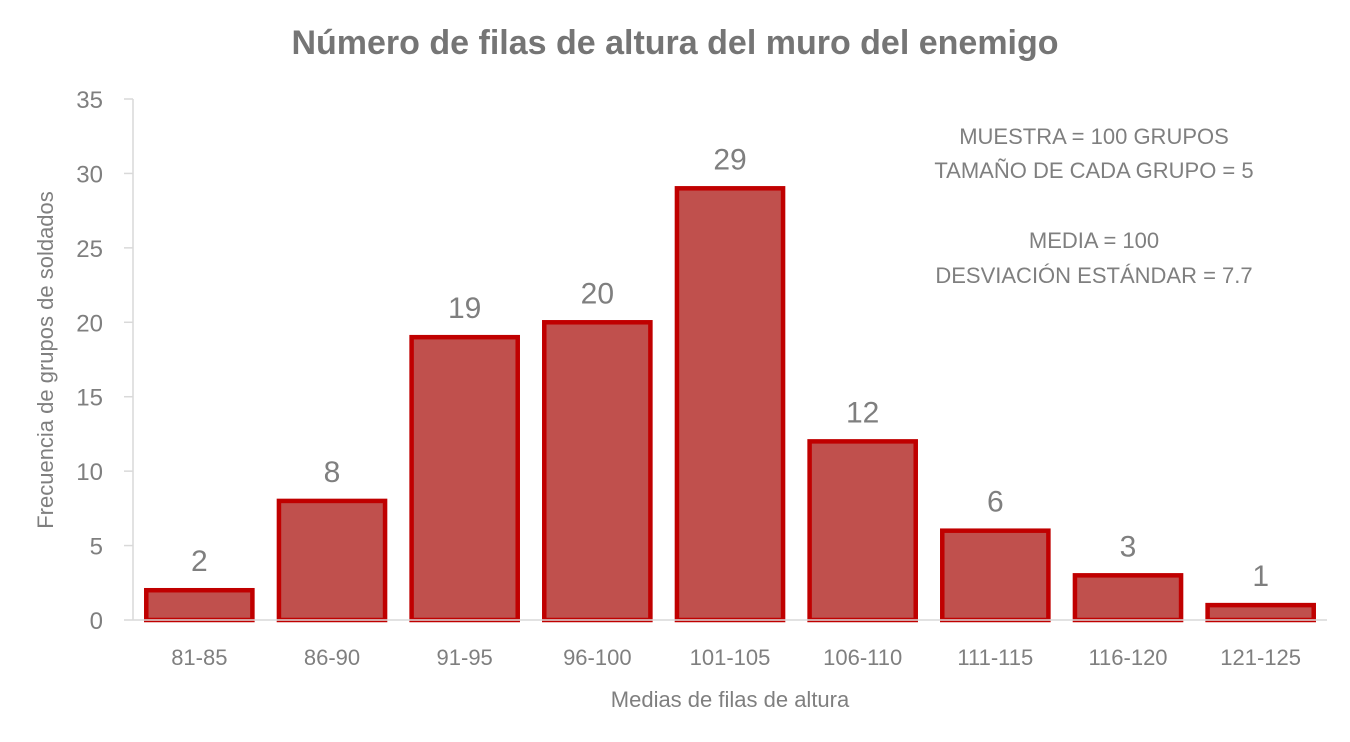 Image resolution: width=1350 pixels, height=742 pixels. Describe the element at coordinates (1093, 275) in the screenshot. I see `annotation-std-dev: DESVIACIÓN ESTÁNDAR = 7.7` at that location.